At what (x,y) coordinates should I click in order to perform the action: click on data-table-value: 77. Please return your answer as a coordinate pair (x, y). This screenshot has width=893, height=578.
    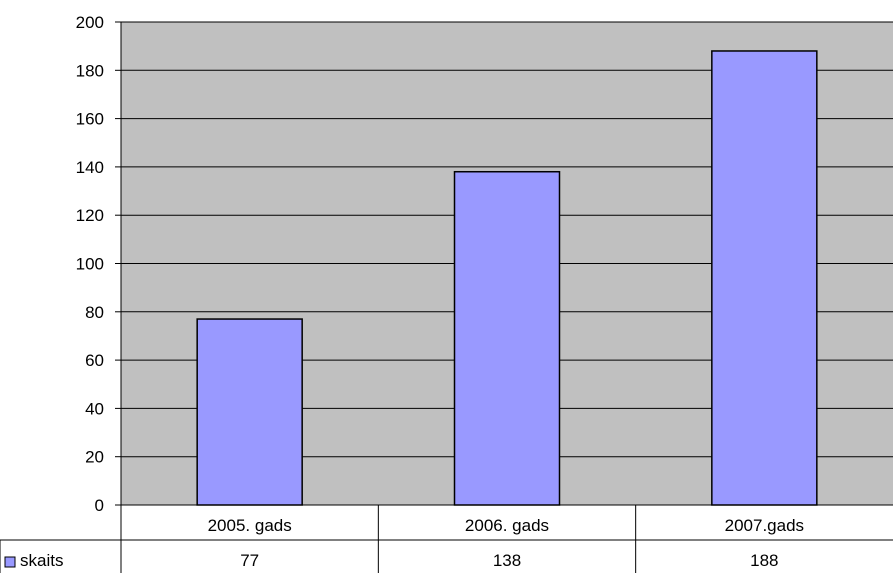
    Looking at the image, I should click on (249, 560).